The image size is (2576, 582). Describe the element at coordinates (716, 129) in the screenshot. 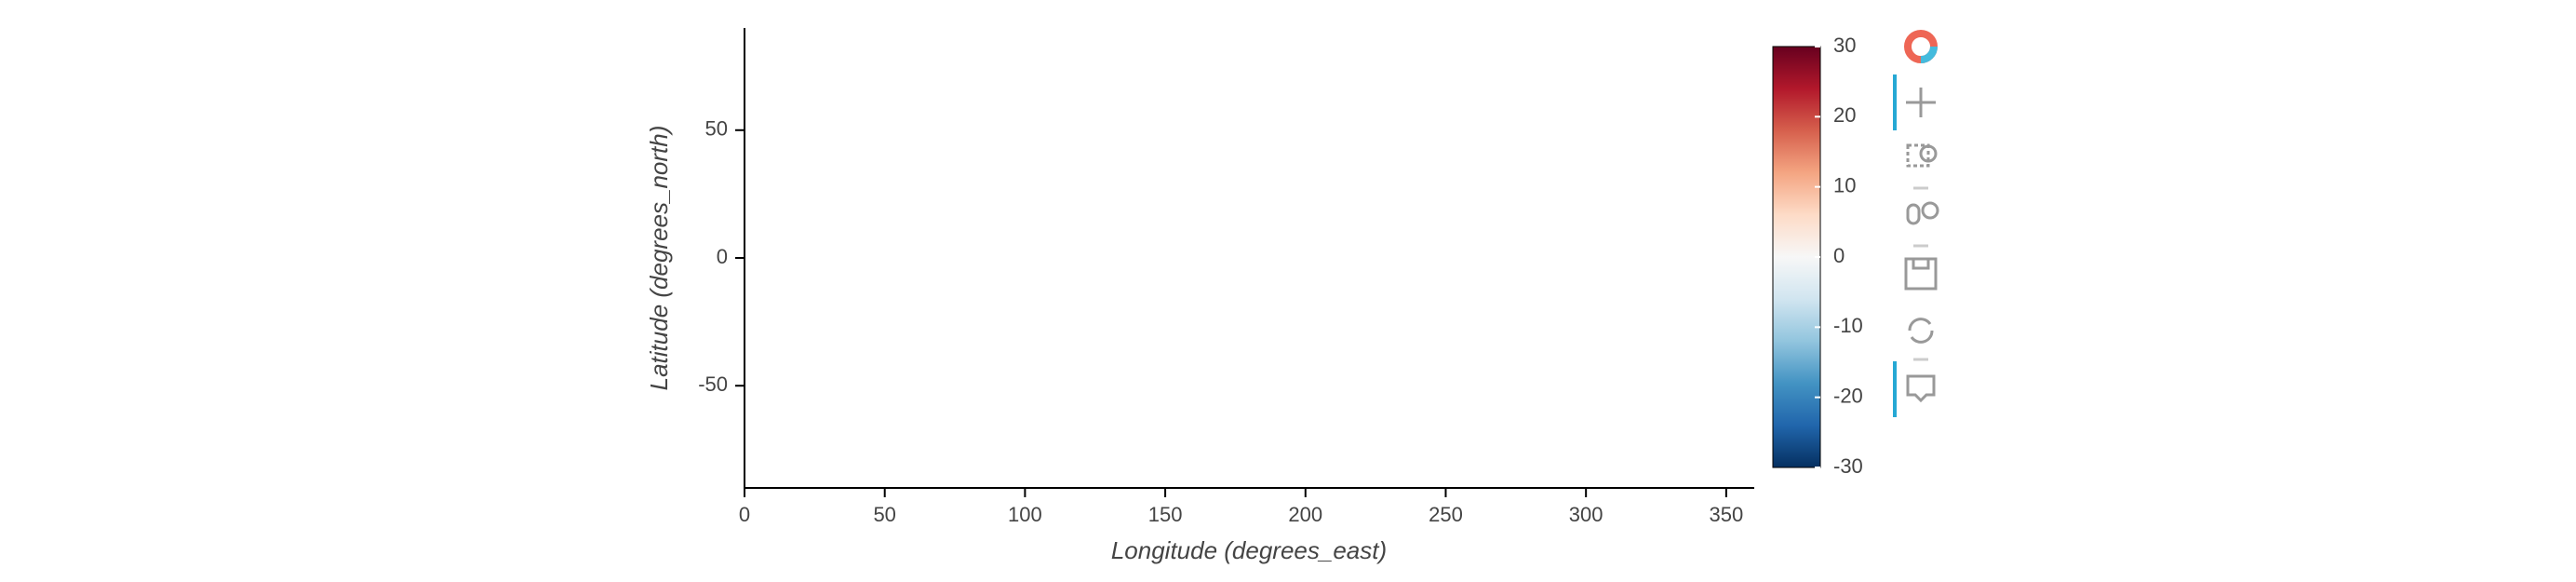

I see `y-tick-label: 50` at that location.